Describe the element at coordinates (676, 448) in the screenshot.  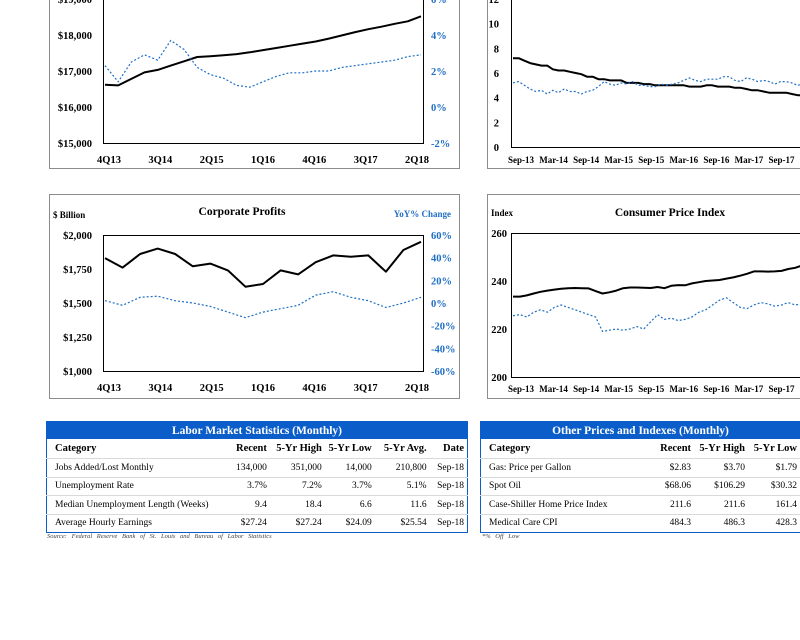
I see `prices_table-header-1: Recent` at that location.